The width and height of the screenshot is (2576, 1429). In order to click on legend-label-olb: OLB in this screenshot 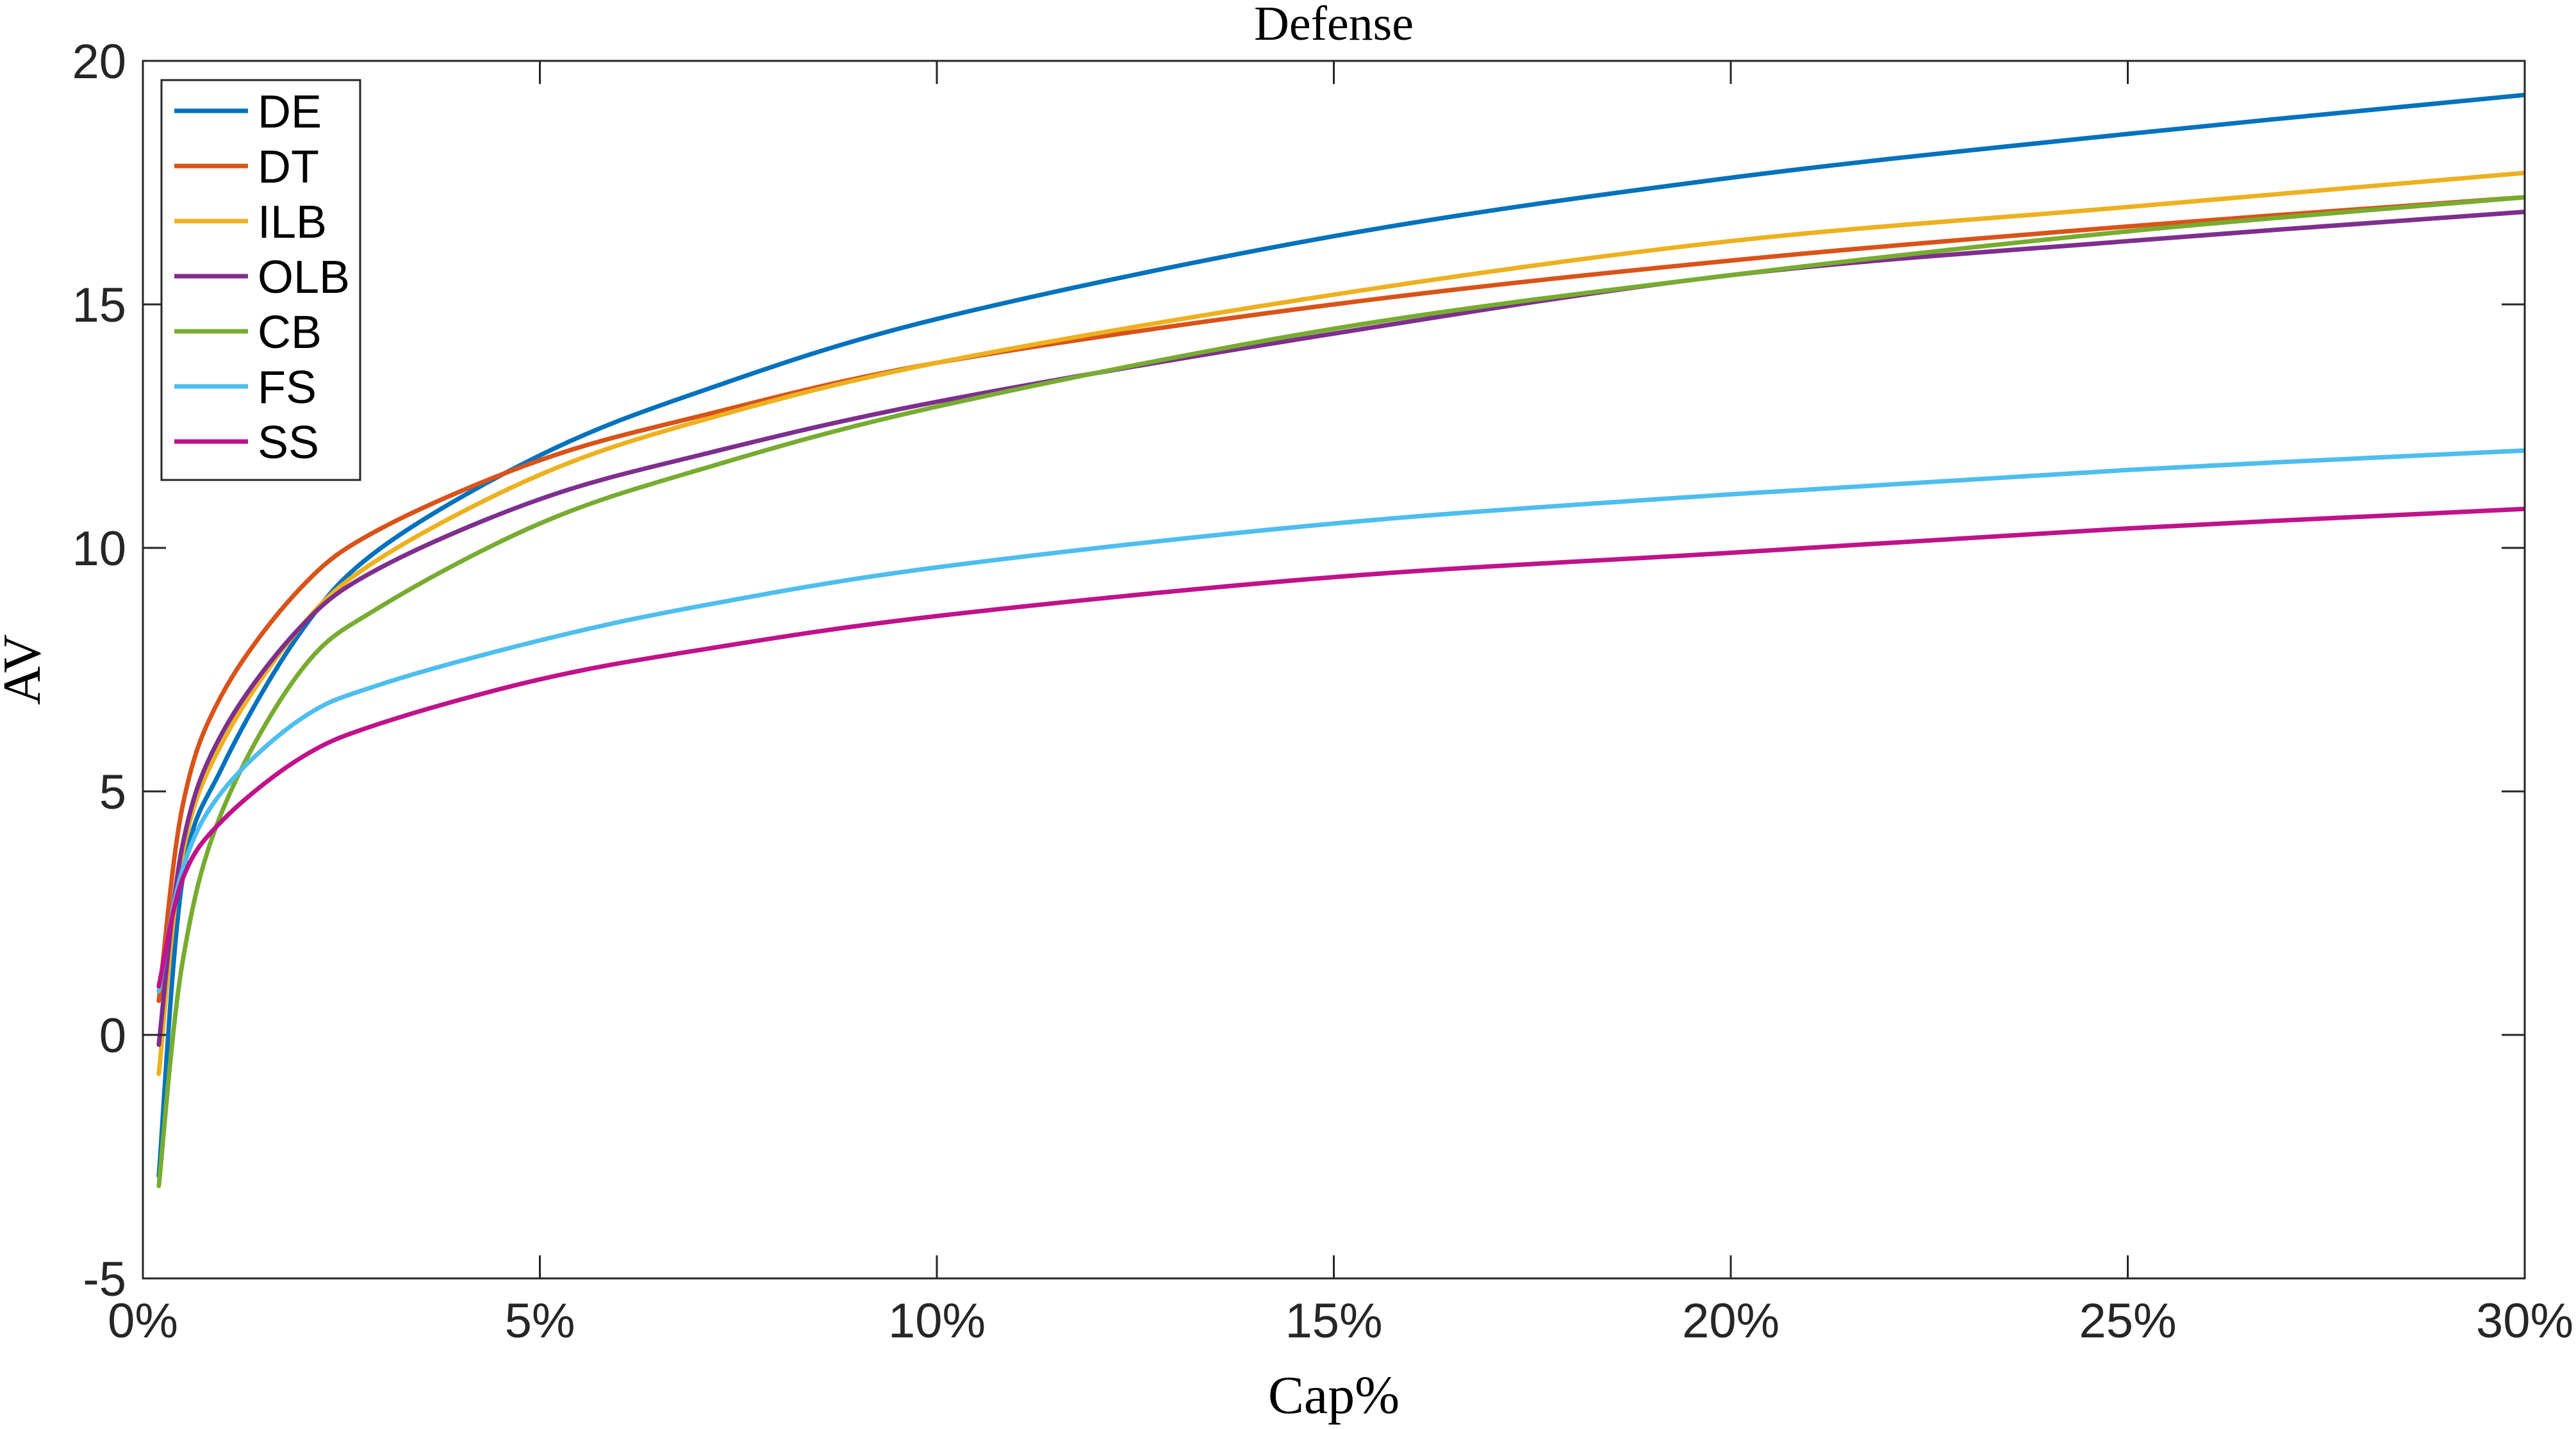, I will do `click(304, 277)`.